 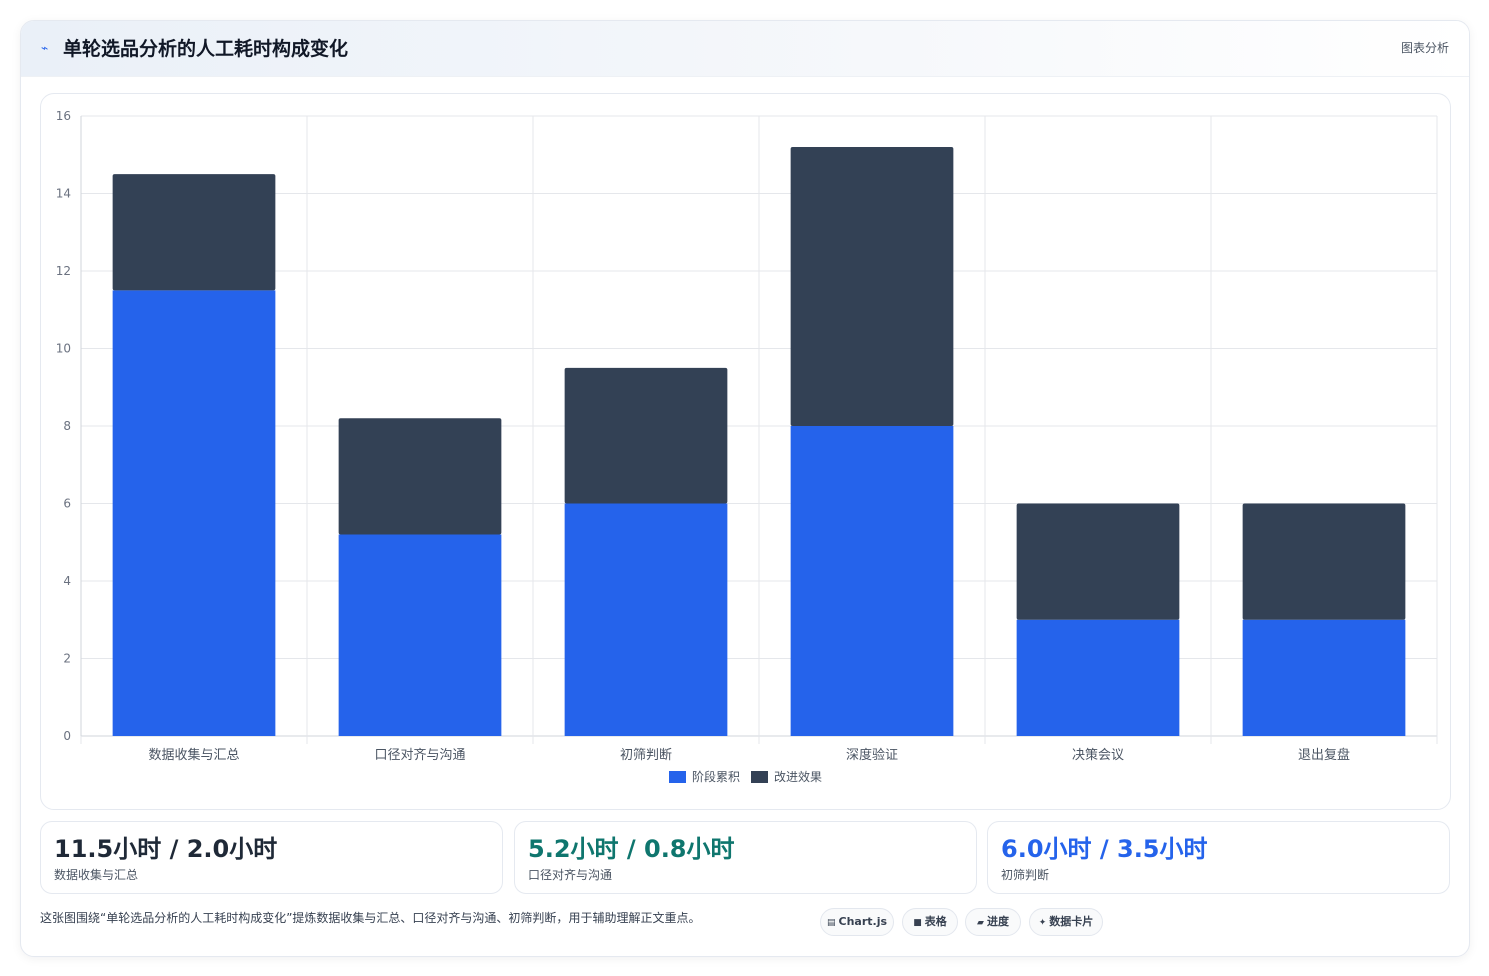 What do you see at coordinates (1098, 755) in the screenshot?
I see `x-tick-label: 决策会议` at bounding box center [1098, 755].